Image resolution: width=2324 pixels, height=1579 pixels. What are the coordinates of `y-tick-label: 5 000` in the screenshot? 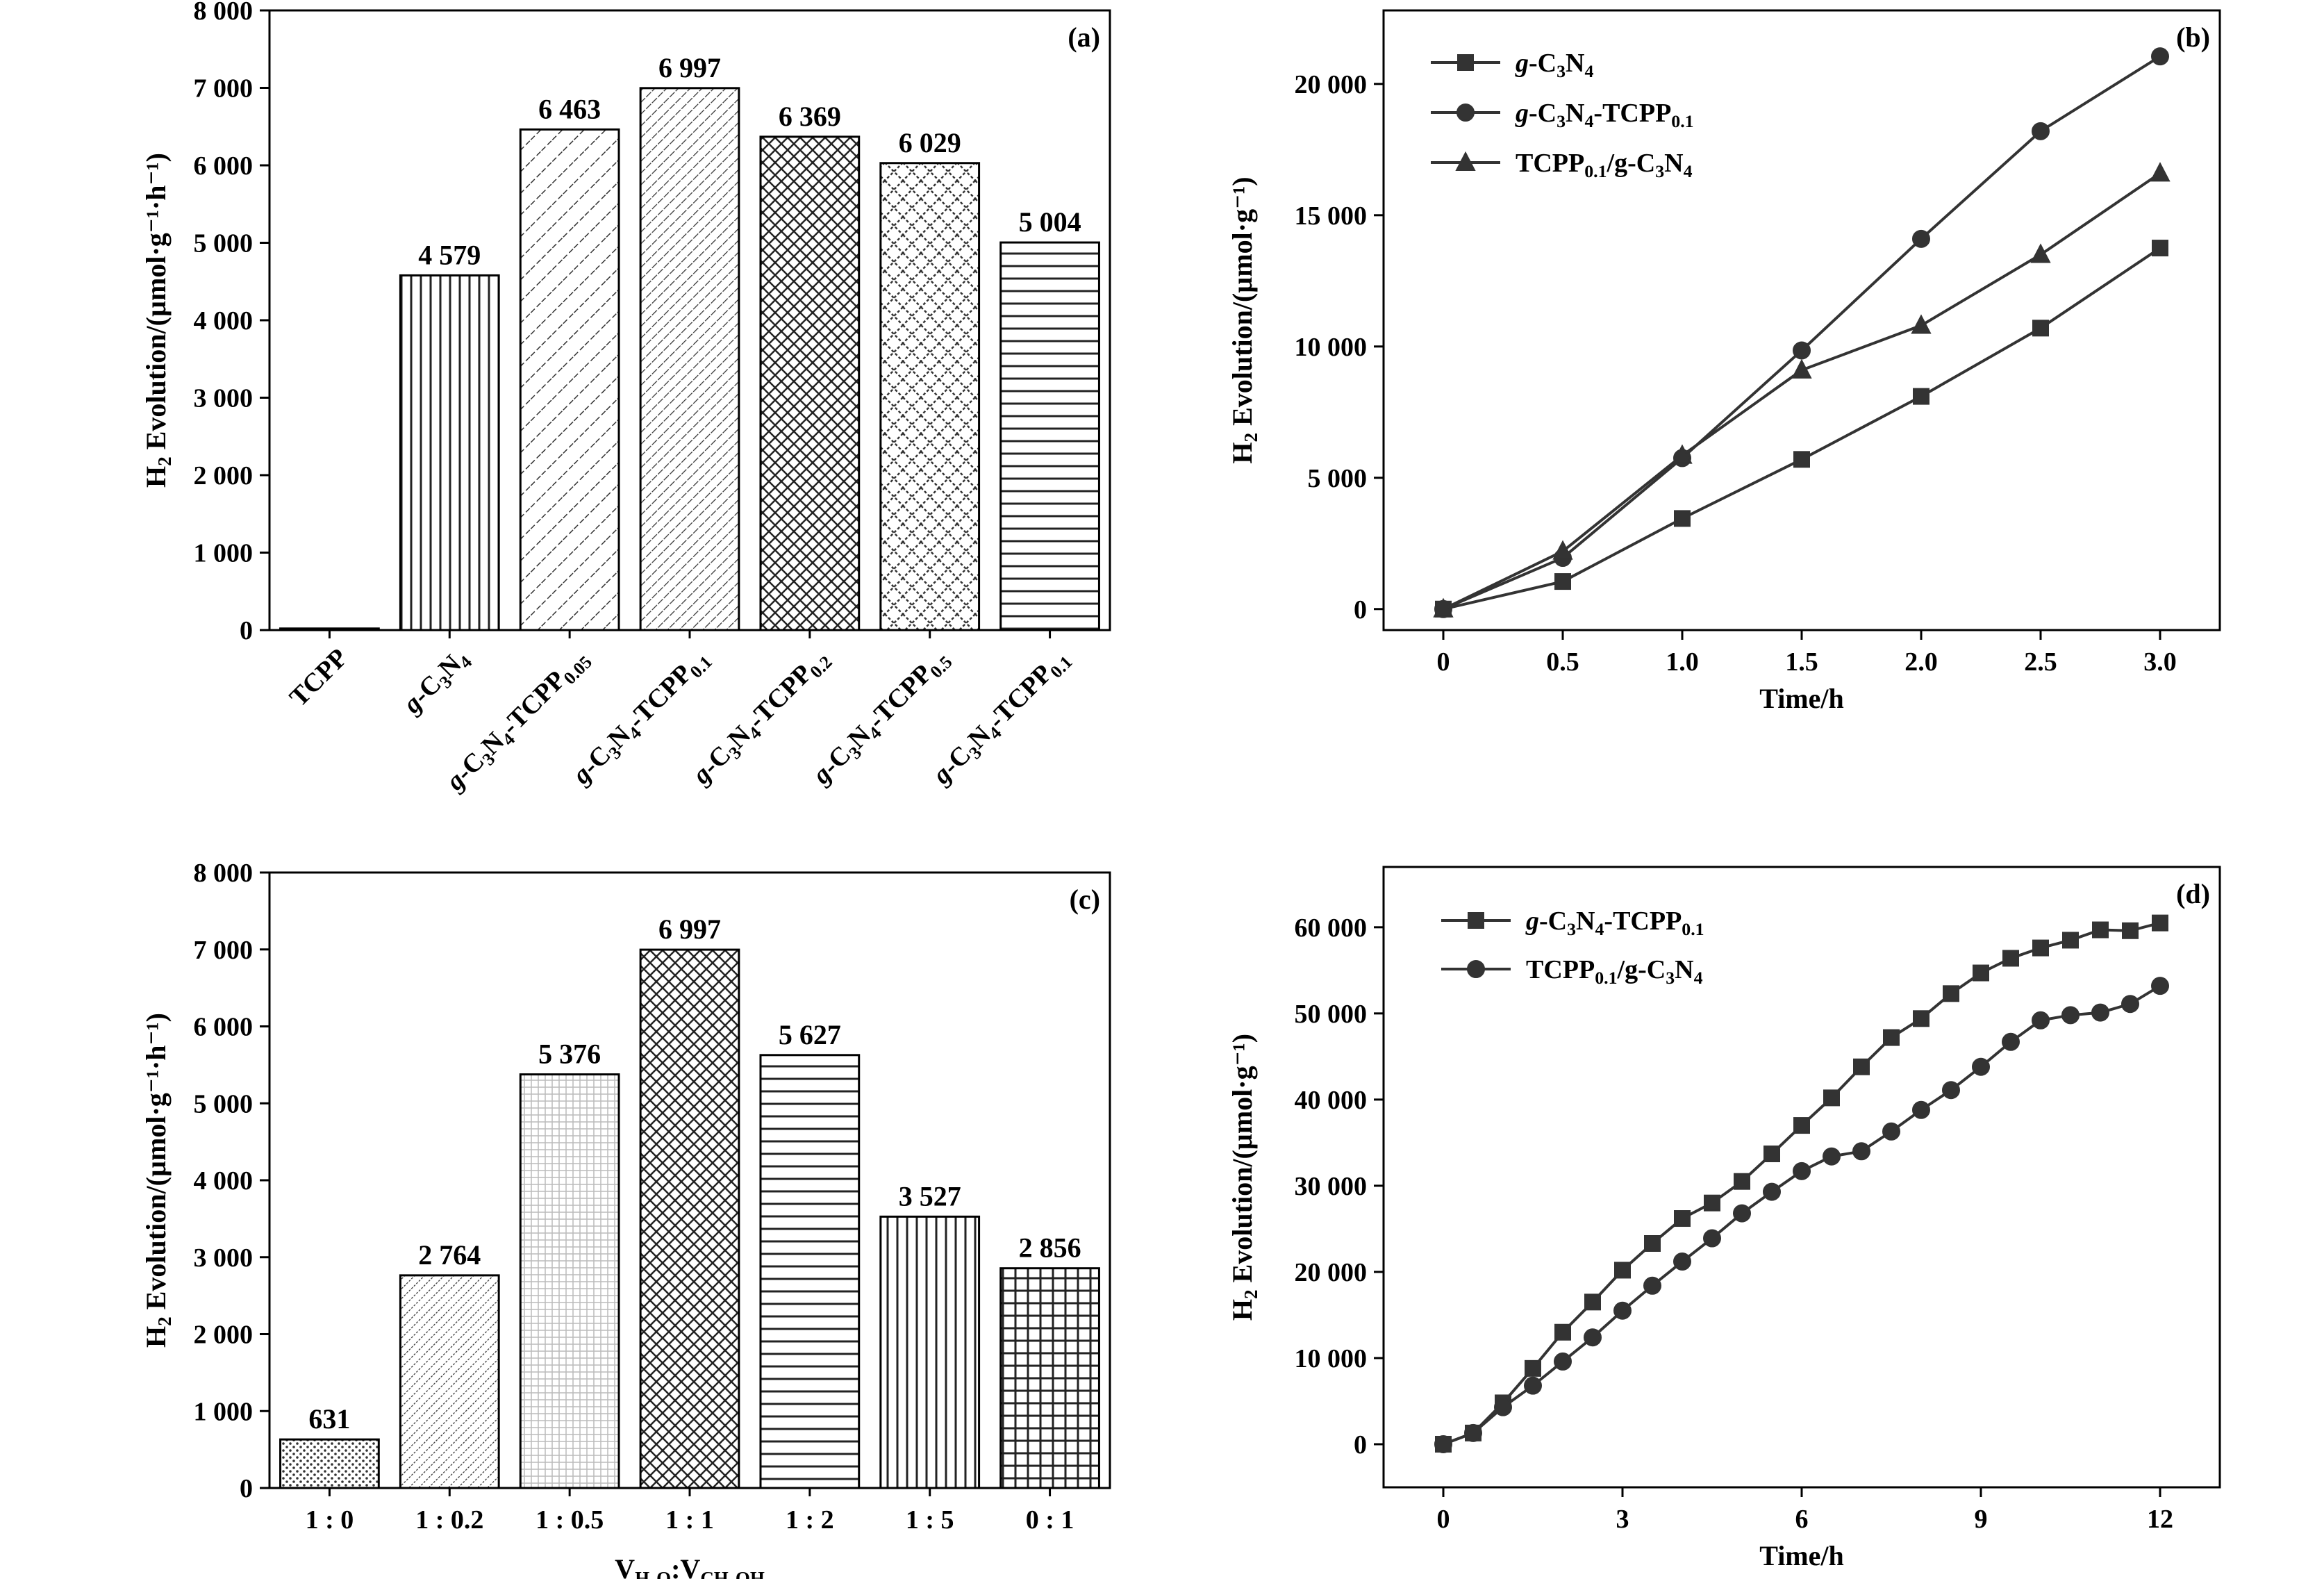 It's located at (224, 1103).